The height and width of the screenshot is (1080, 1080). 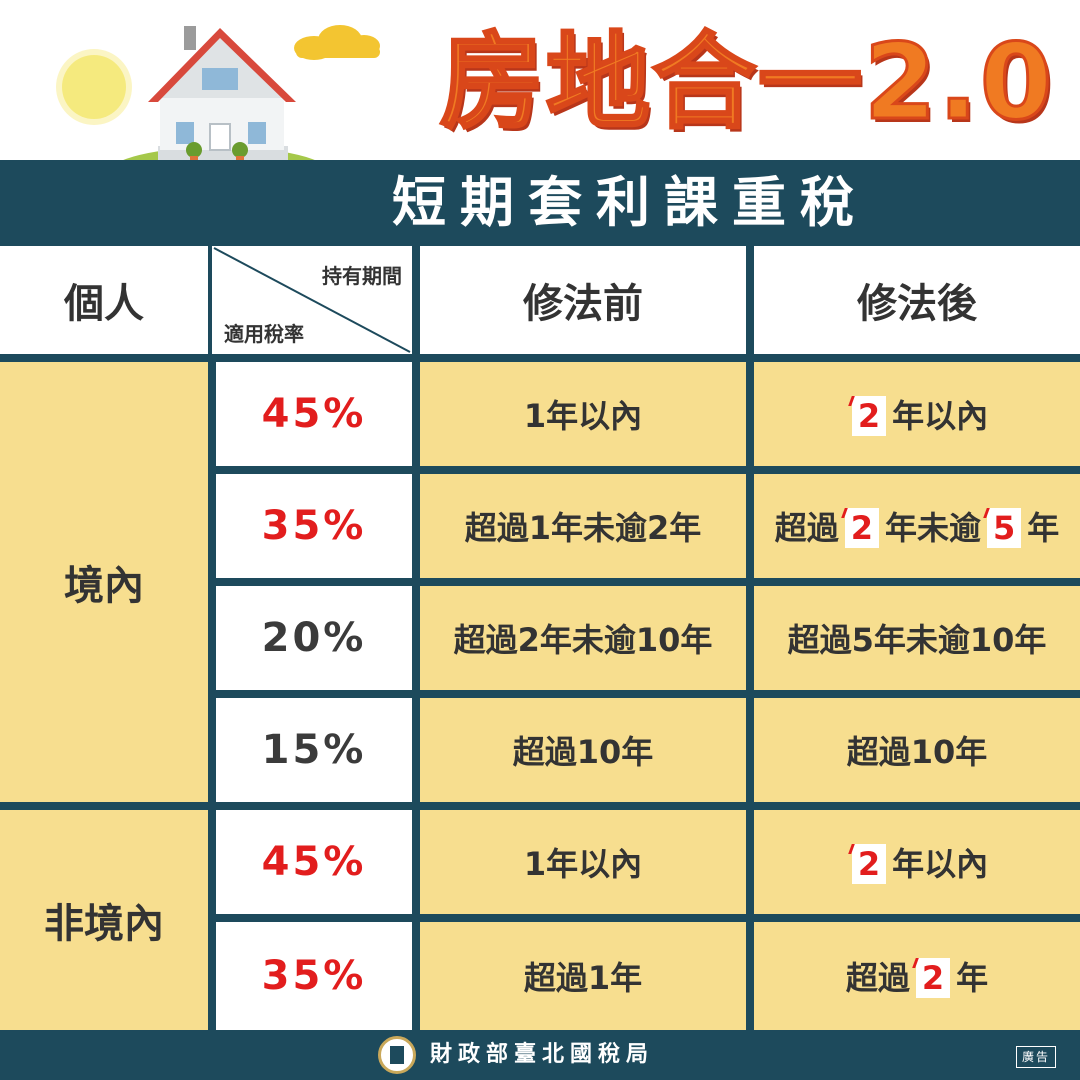 I want to click on before-value: 超過1年未逾2年, so click(x=583, y=528).